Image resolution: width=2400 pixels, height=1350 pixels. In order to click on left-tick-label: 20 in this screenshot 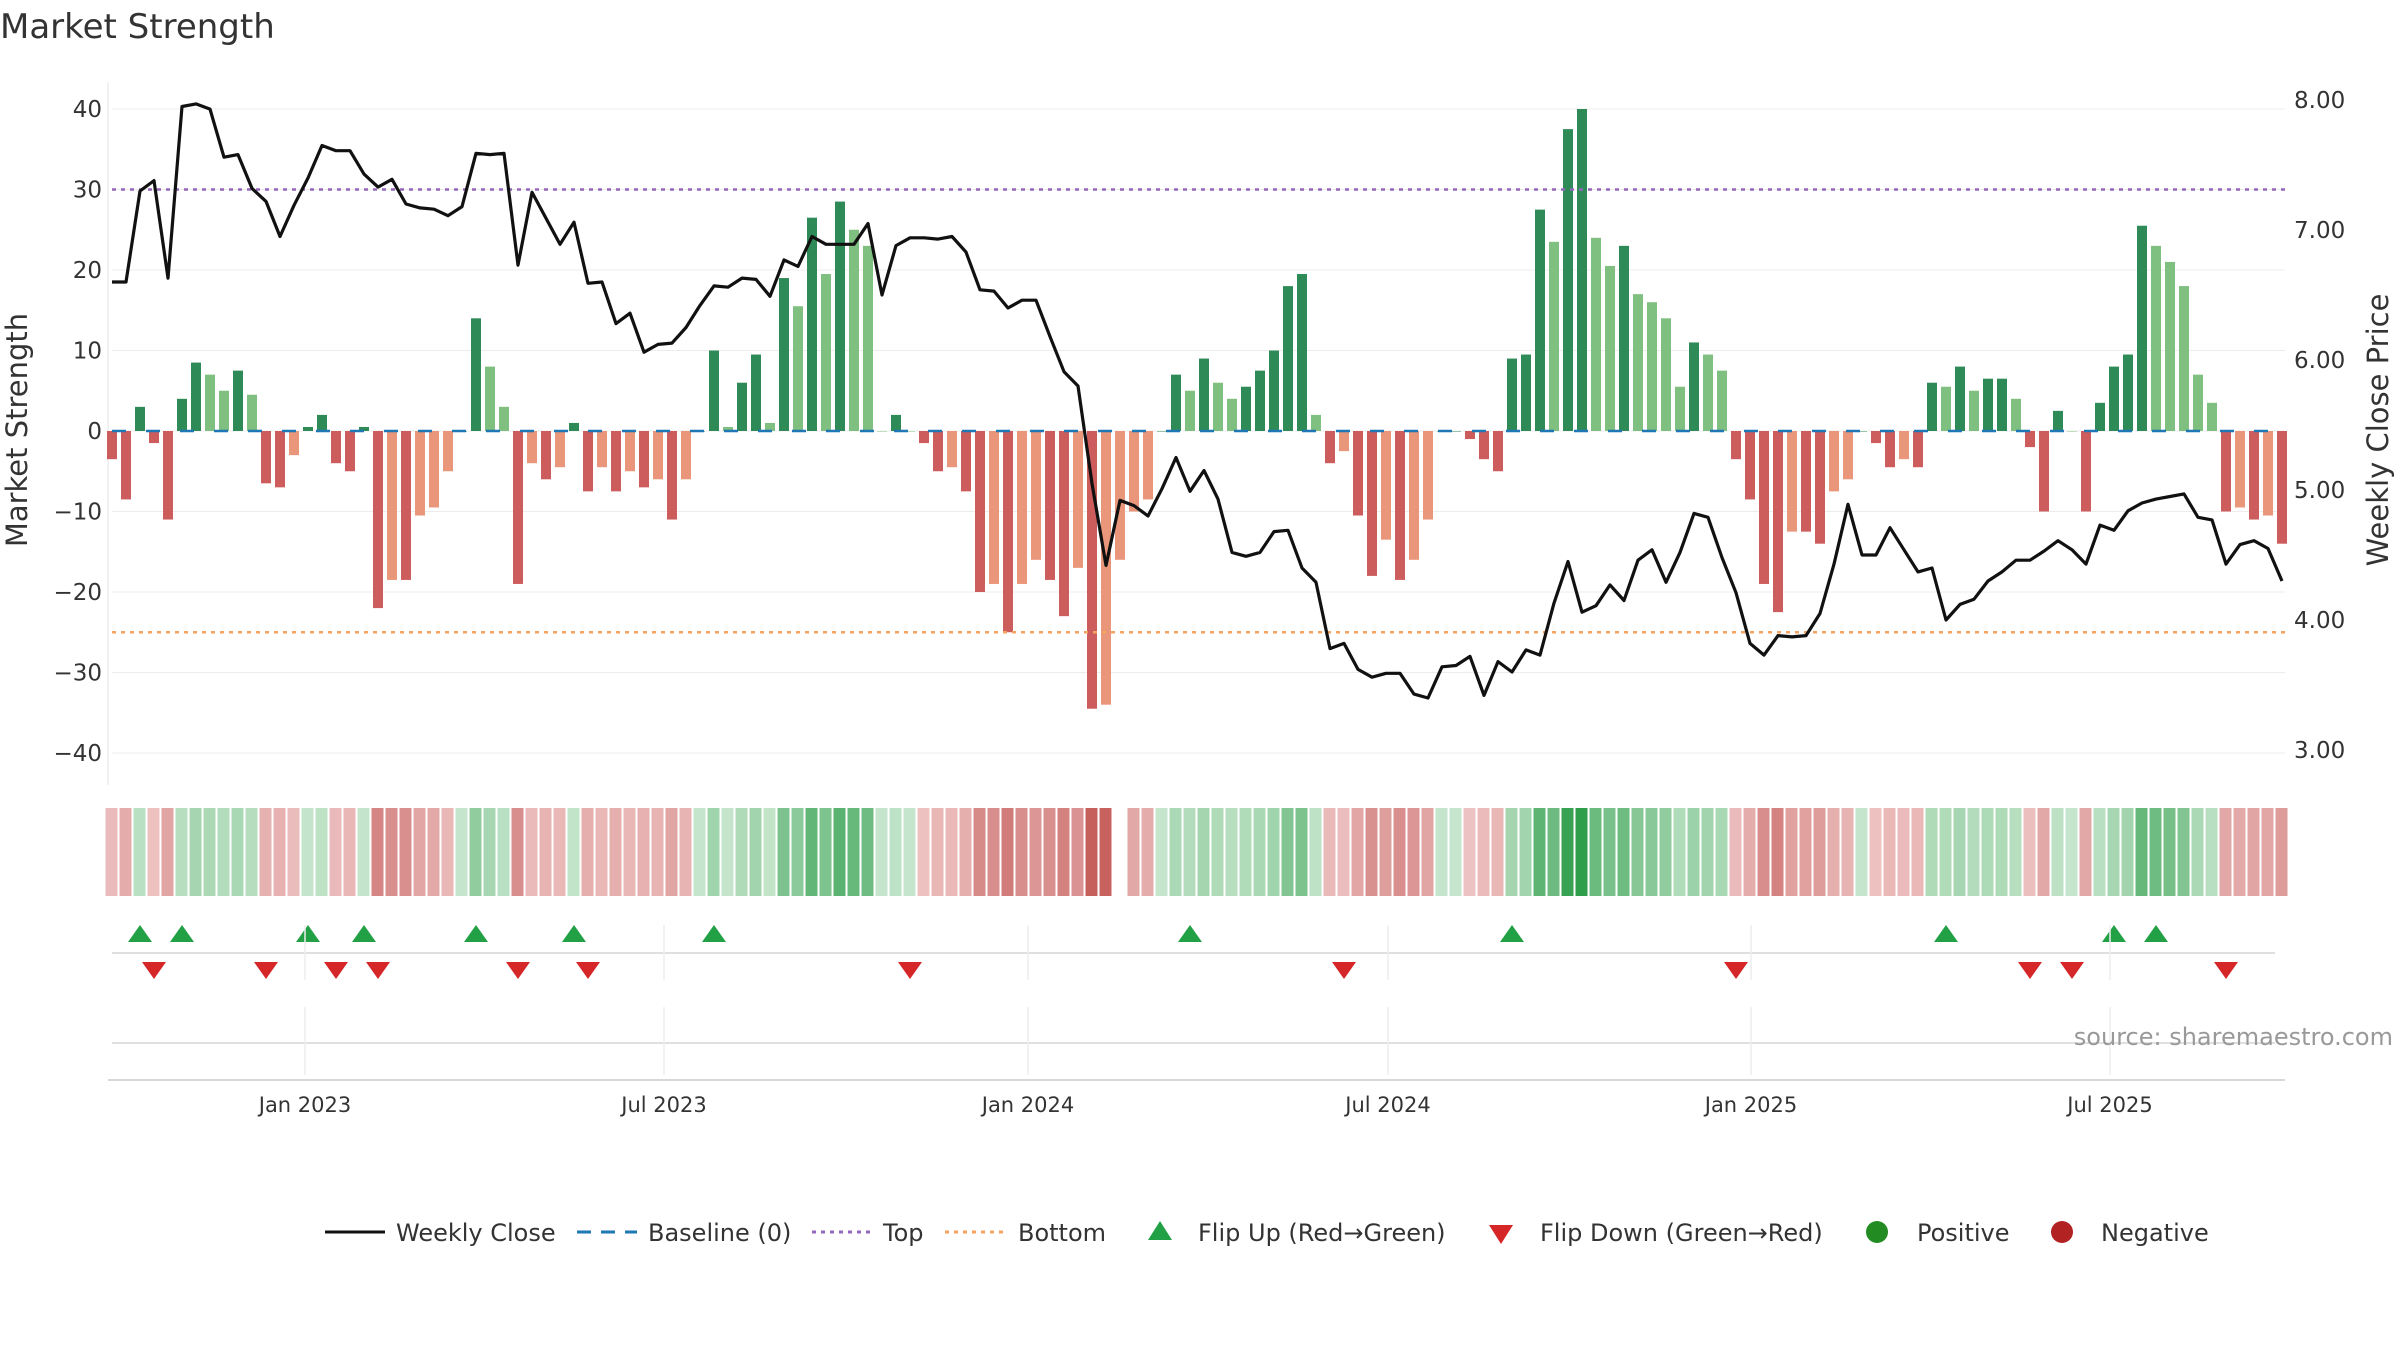, I will do `click(87, 271)`.